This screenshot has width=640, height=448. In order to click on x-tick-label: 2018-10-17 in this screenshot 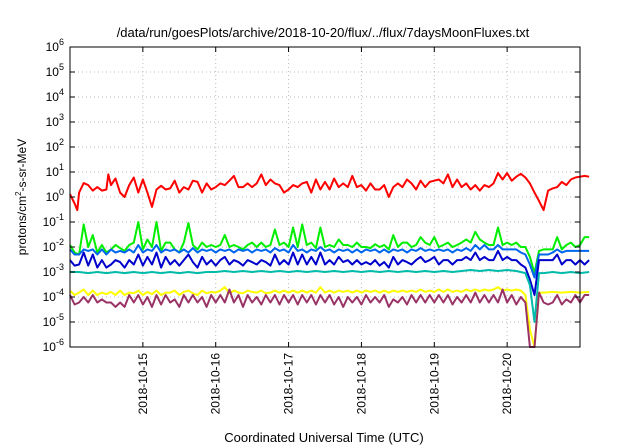, I will do `click(289, 384)`.